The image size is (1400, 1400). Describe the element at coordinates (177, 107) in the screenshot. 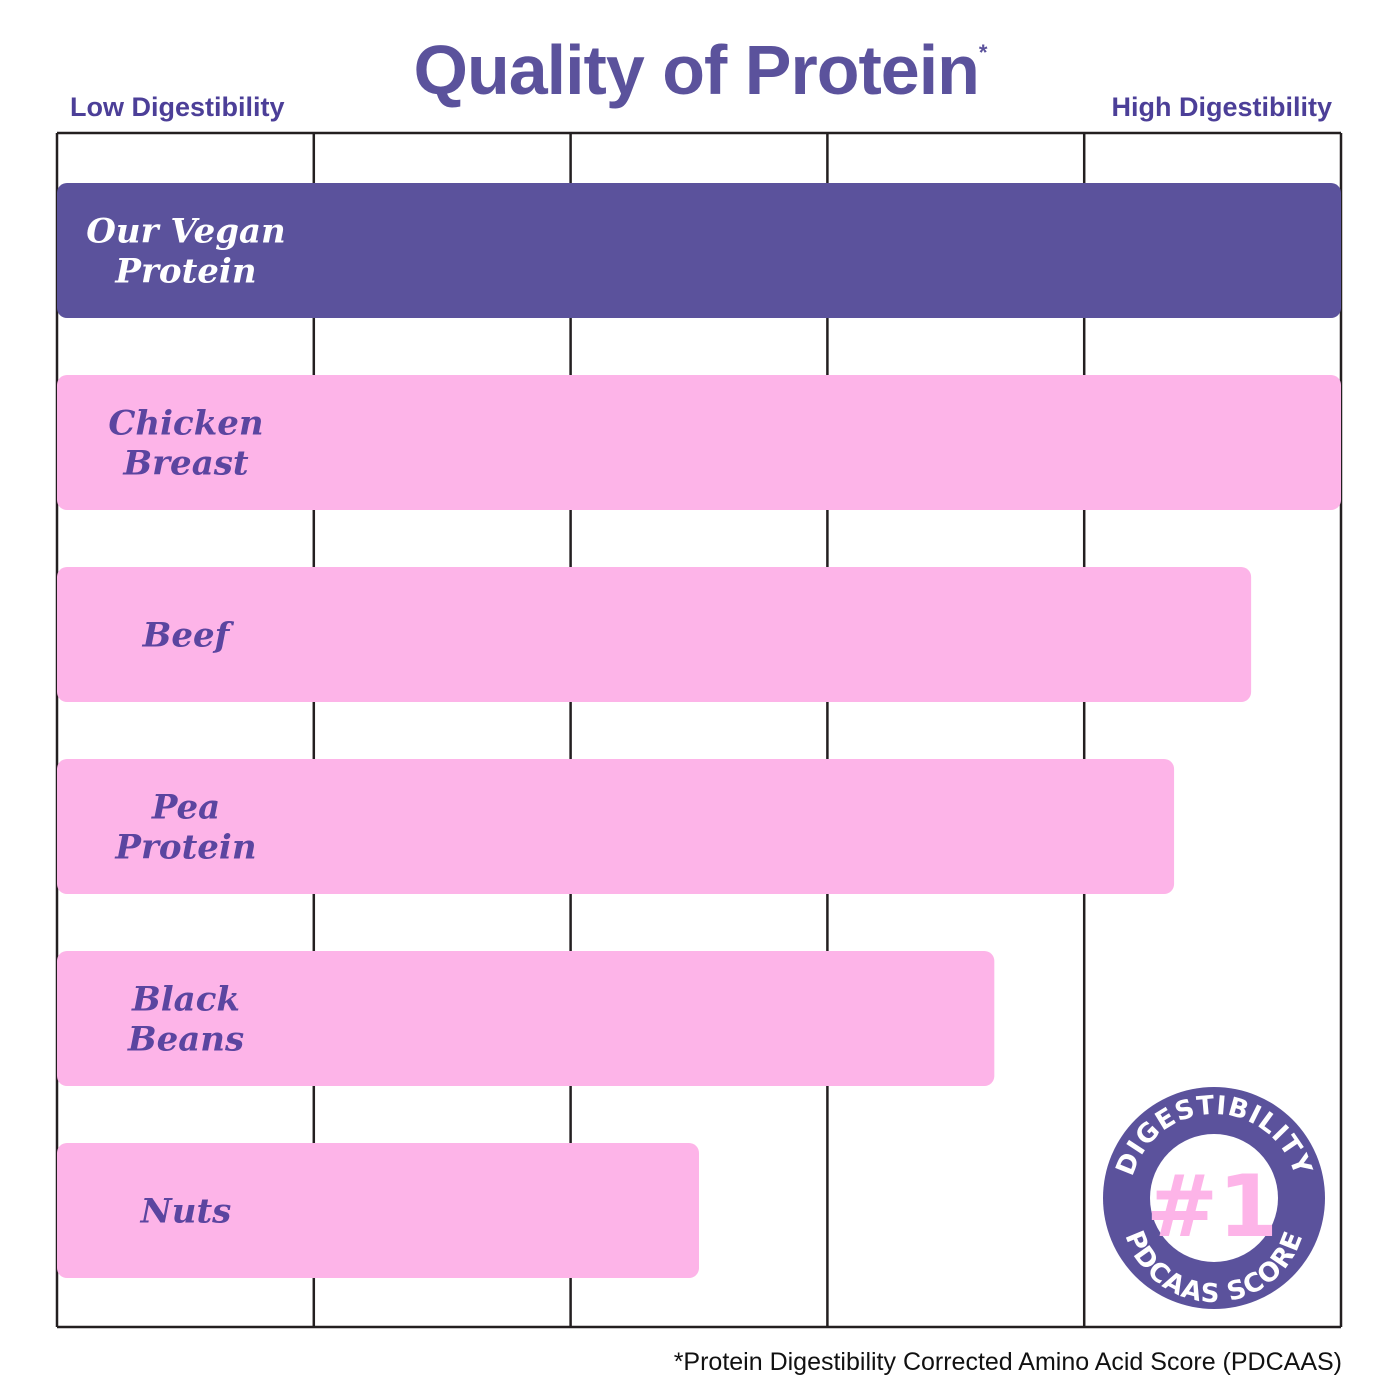

I see `low-digestibility-label: Low Digestibility` at that location.